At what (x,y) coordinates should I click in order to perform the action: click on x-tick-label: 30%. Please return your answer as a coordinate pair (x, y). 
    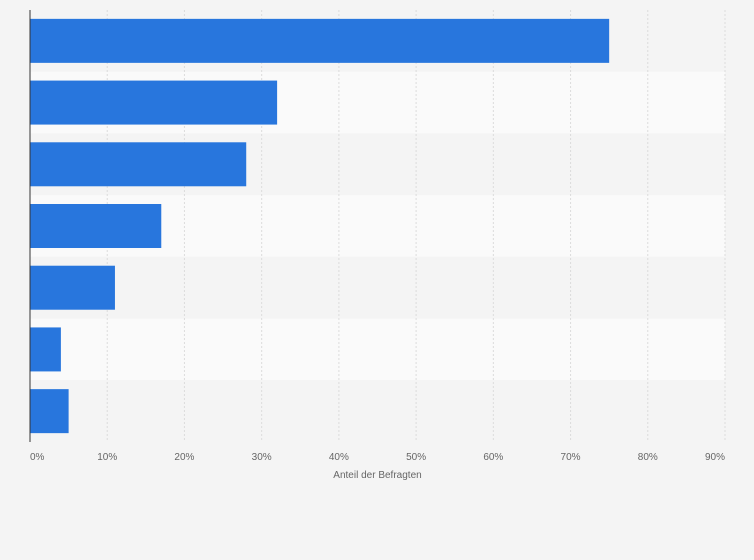
    Looking at the image, I should click on (262, 457).